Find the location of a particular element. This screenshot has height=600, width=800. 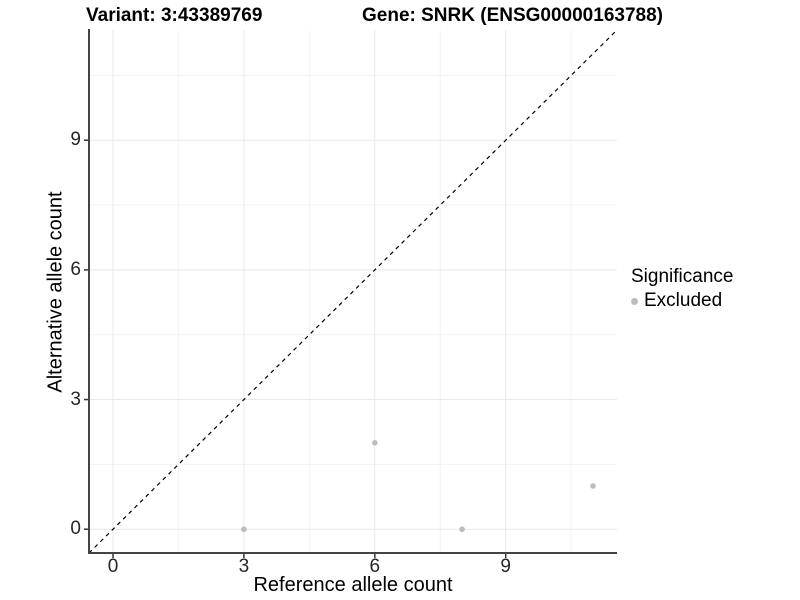

y-tick-label: 9 is located at coordinates (75, 140).